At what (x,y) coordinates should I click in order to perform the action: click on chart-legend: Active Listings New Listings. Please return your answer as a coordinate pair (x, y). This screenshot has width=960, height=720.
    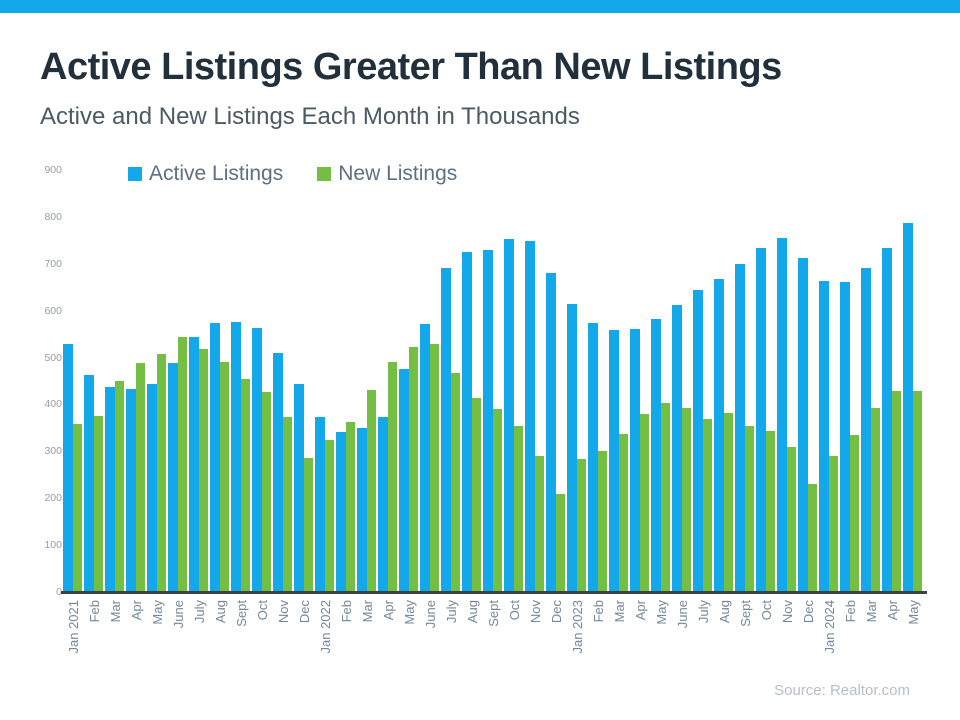
    Looking at the image, I should click on (292, 174).